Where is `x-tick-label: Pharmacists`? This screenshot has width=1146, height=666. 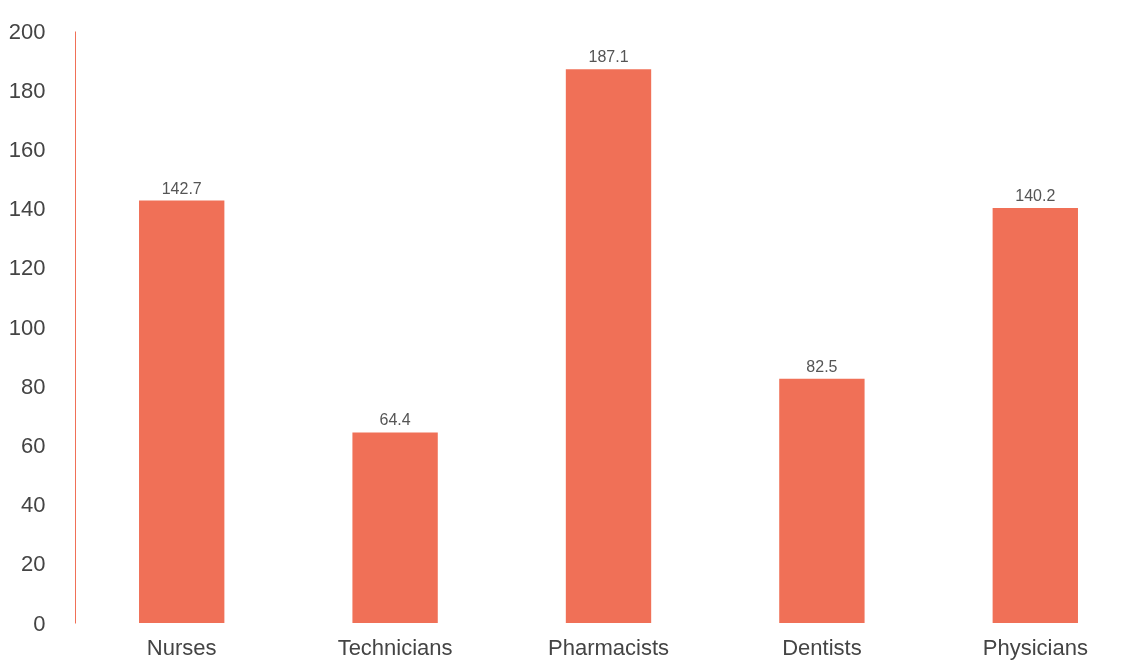 x-tick-label: Pharmacists is located at coordinates (608, 647).